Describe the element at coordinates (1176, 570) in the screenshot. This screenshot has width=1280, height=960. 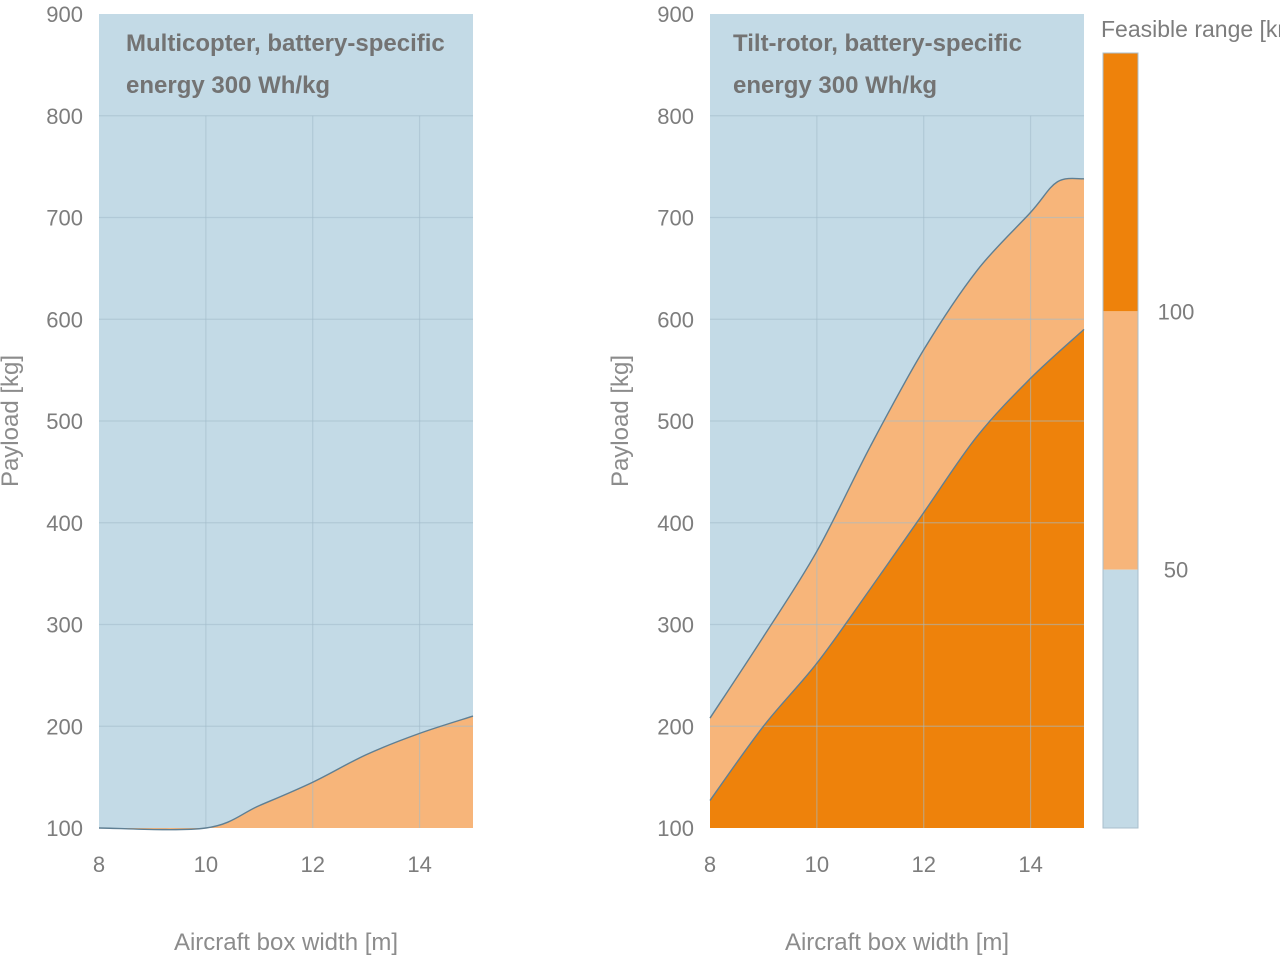
I see `legend-tick-label: 50` at that location.